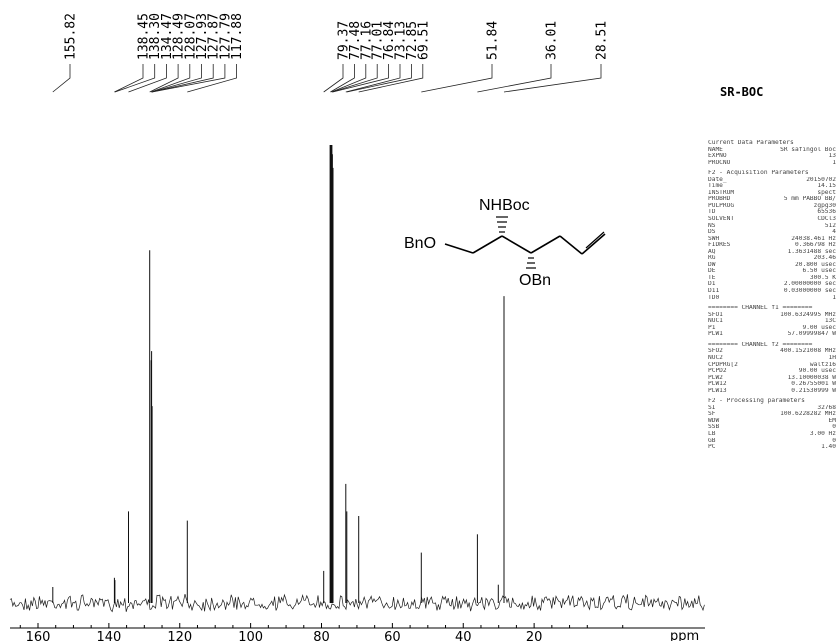 This screenshot has width=838, height=641. Describe the element at coordinates (712, 264) in the screenshot. I see `parameter-name: DW` at that location.